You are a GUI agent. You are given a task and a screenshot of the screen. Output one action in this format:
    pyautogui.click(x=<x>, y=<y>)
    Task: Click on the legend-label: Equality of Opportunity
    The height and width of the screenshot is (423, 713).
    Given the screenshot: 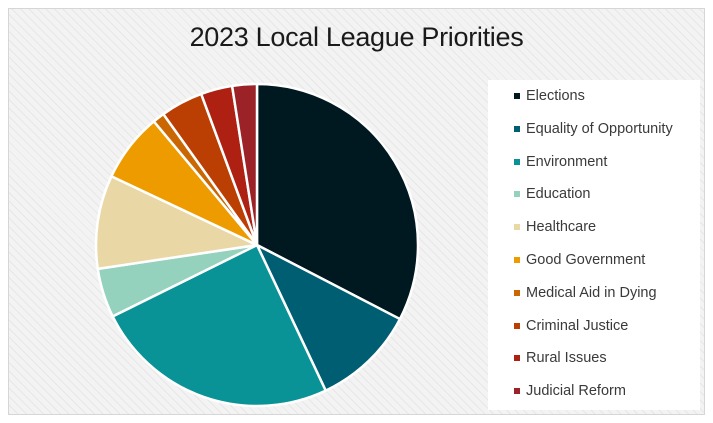 What is the action you would take?
    pyautogui.click(x=599, y=128)
    